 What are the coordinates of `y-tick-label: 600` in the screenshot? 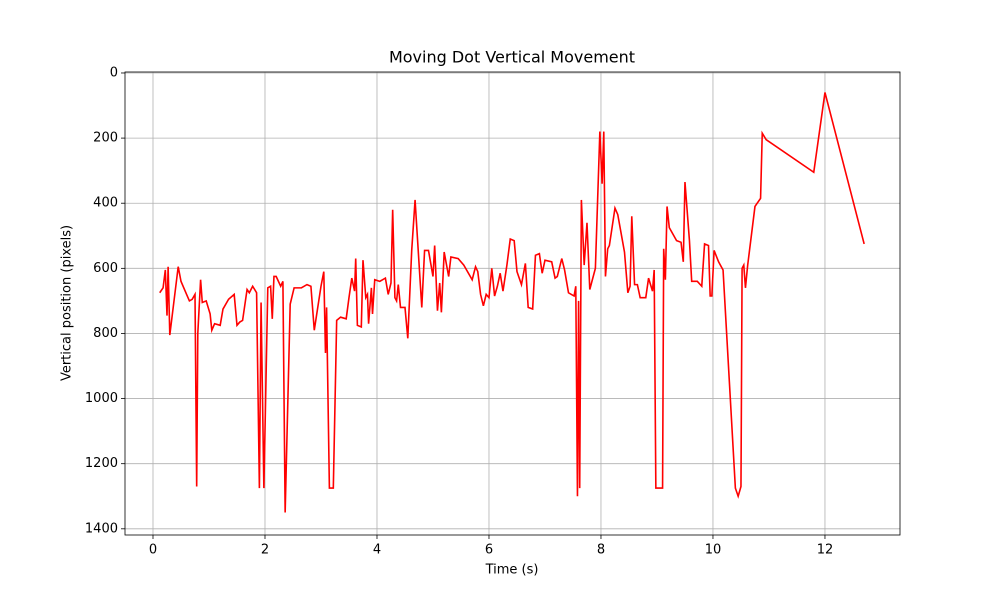 It's located at (105, 268).